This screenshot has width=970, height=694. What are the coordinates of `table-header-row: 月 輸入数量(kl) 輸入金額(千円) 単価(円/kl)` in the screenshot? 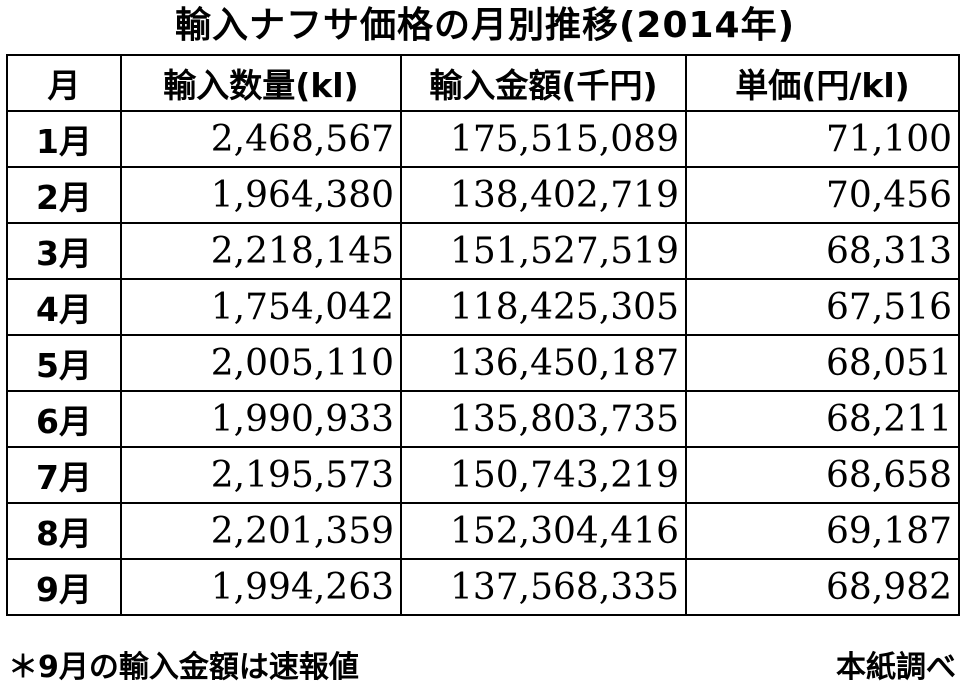 It's located at (483, 83).